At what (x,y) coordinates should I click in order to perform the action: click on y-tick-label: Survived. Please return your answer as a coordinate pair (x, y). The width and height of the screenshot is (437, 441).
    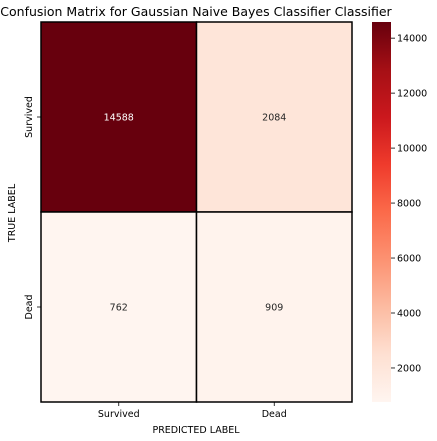
    Looking at the image, I should click on (29, 117).